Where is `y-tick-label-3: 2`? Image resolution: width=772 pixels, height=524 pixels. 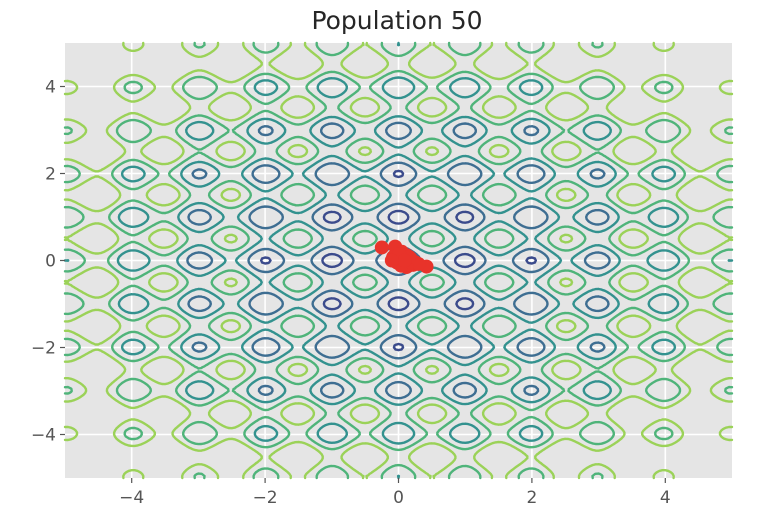
y-tick-label-3: 2 is located at coordinates (50, 175).